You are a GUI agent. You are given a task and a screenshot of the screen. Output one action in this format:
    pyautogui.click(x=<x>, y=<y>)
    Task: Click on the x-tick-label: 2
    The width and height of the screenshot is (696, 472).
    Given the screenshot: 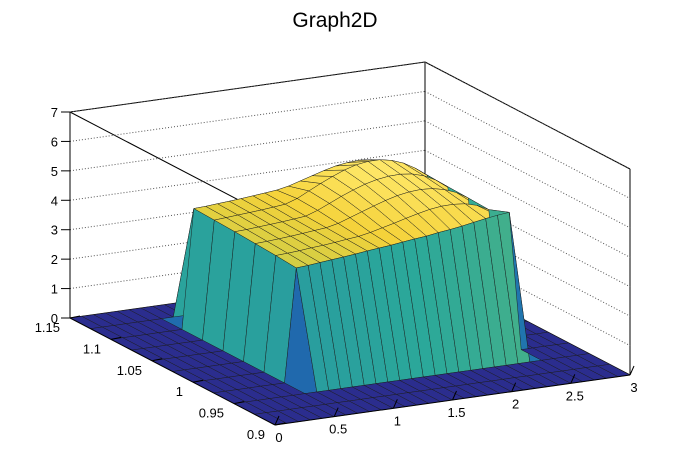 What is the action you would take?
    pyautogui.click(x=515, y=404)
    